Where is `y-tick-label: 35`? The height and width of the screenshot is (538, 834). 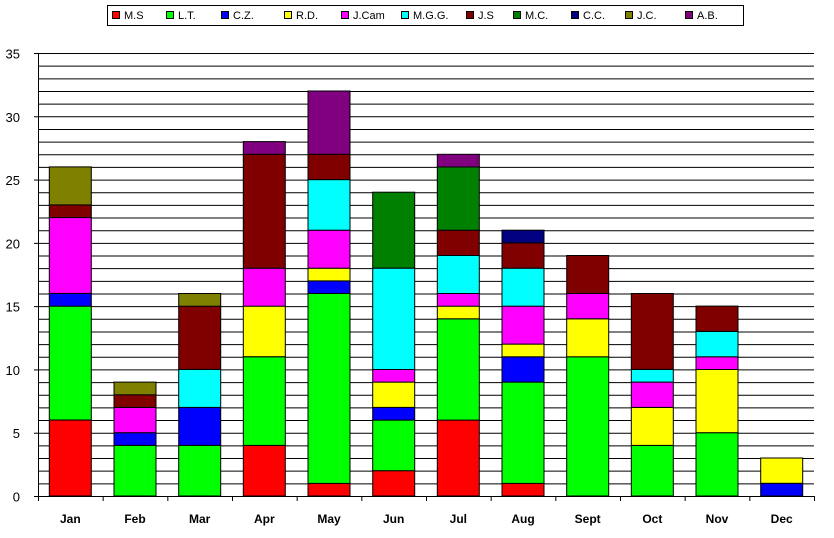 y-tick-label: 35 is located at coordinates (13, 54).